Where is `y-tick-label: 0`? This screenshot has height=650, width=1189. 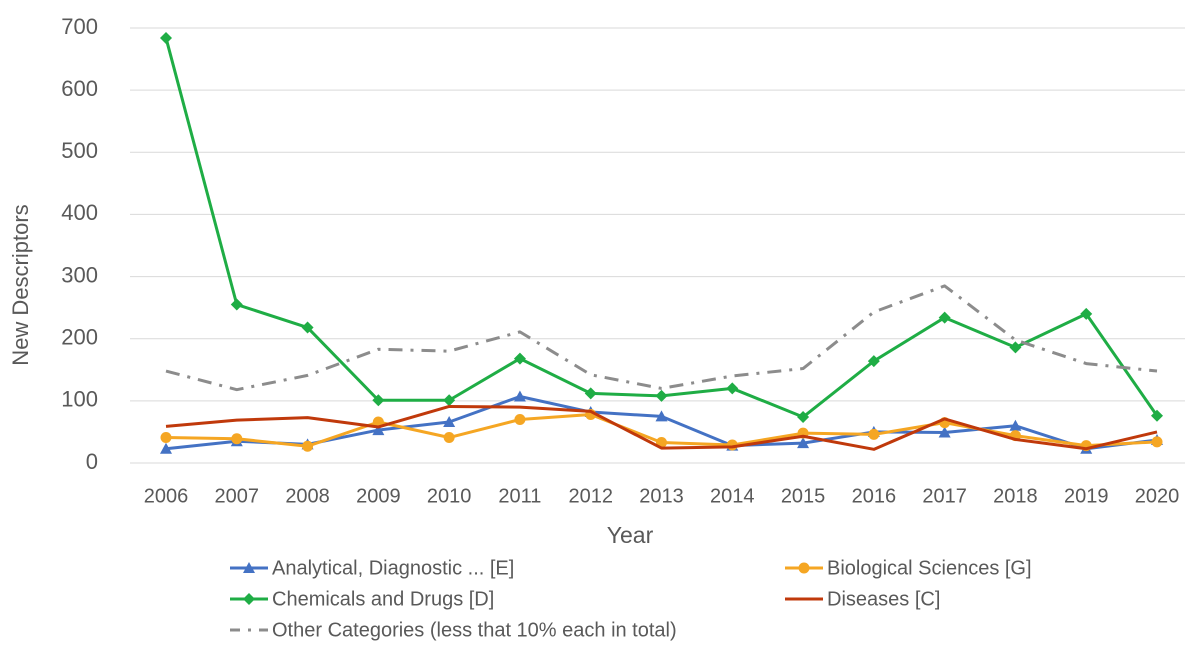
y-tick-label: 0 is located at coordinates (92, 461).